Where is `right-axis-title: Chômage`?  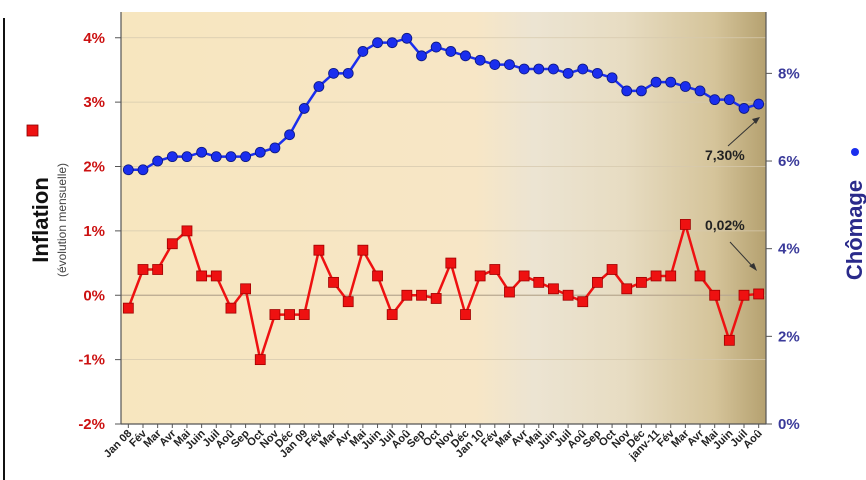 right-axis-title: Chômage is located at coordinates (854, 230).